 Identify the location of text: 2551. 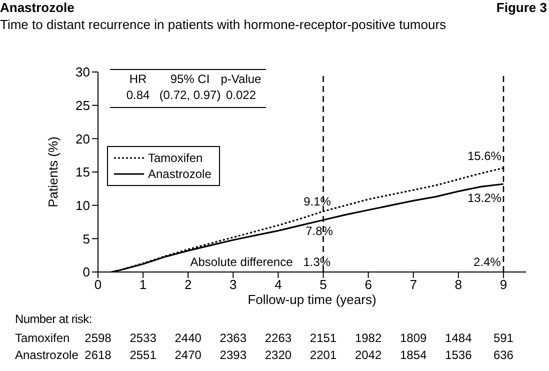
(143, 355).